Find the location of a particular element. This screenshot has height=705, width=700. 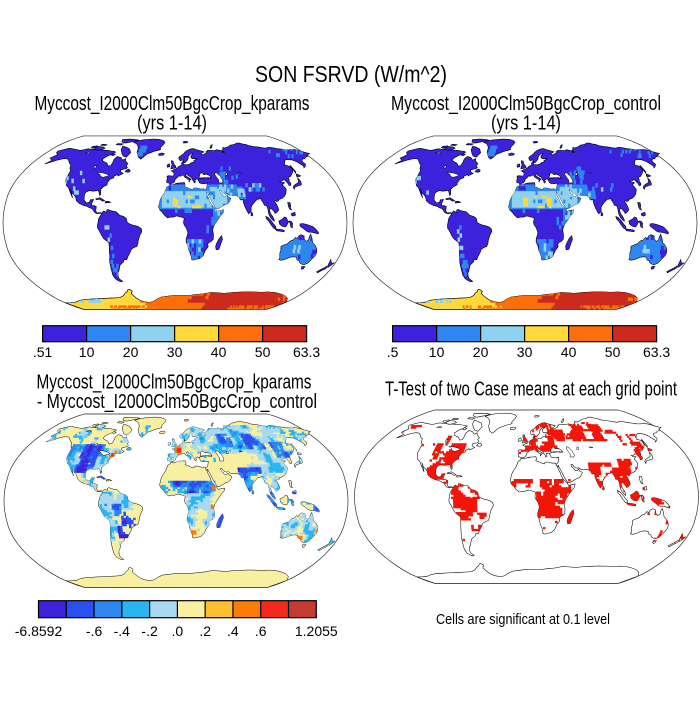

svg-text: .5 is located at coordinates (393, 352).